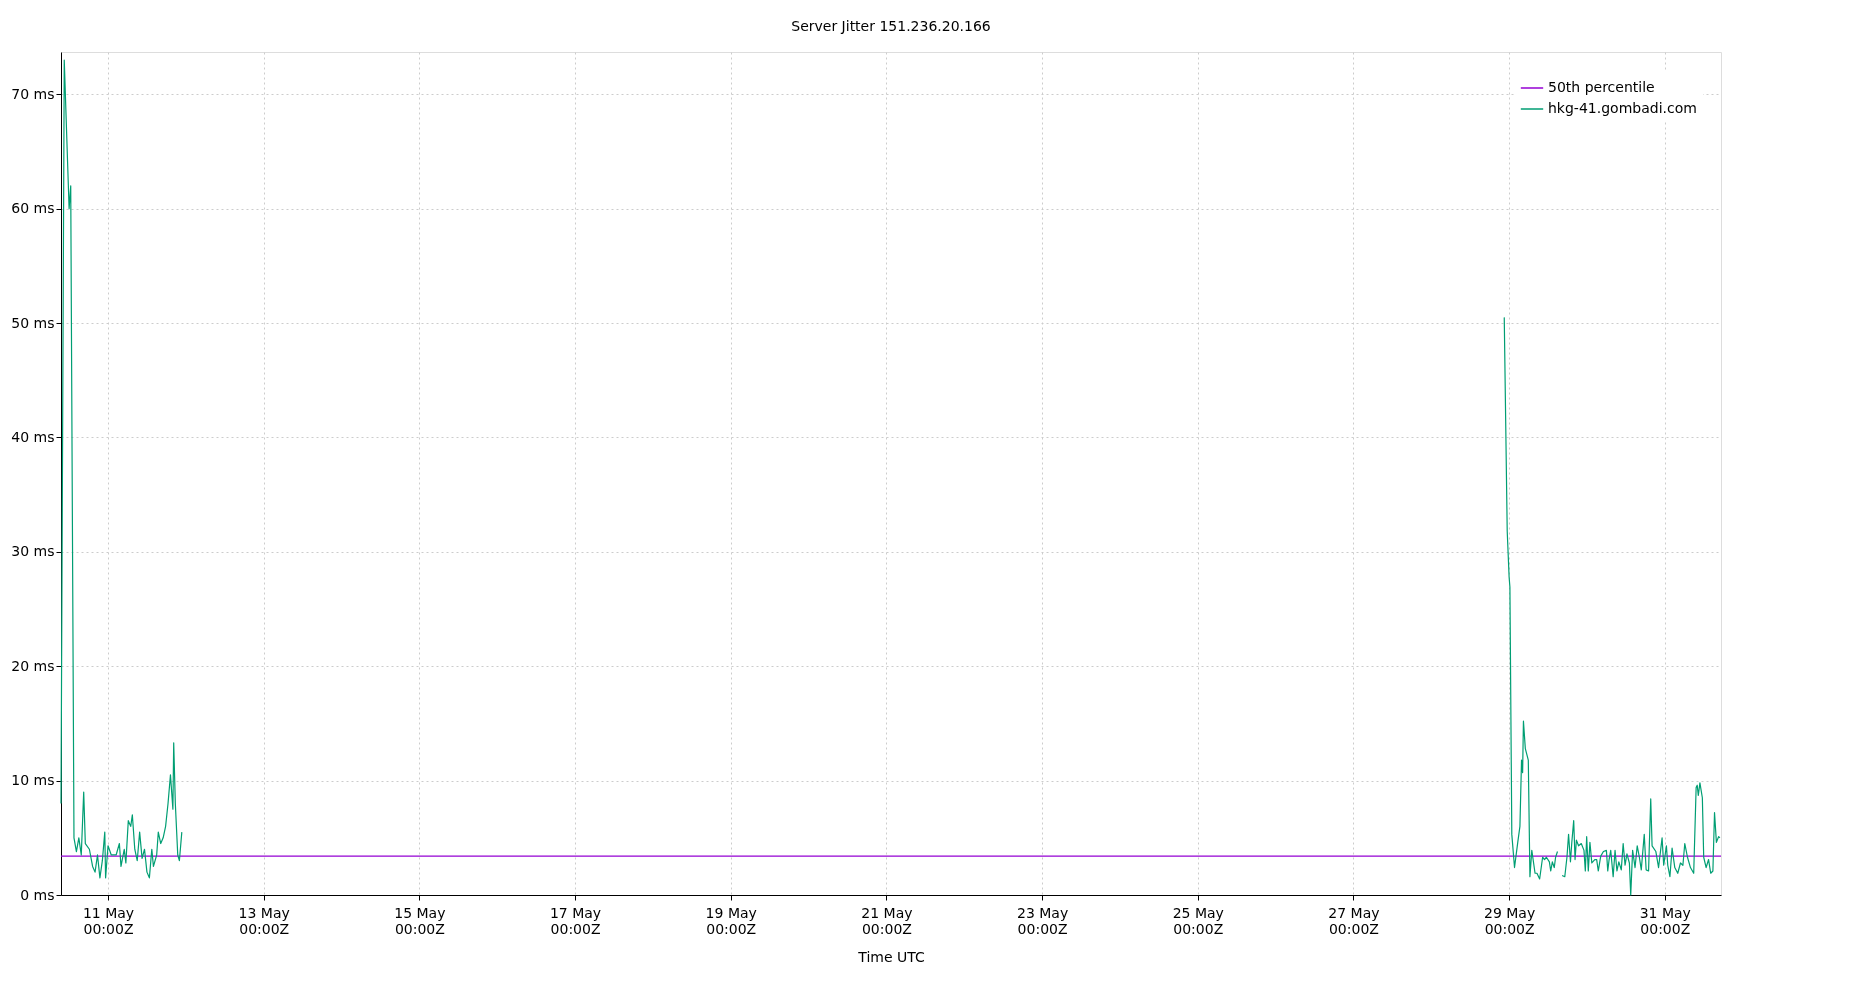  I want to click on y-tick-label: 10 ms, so click(33, 780).